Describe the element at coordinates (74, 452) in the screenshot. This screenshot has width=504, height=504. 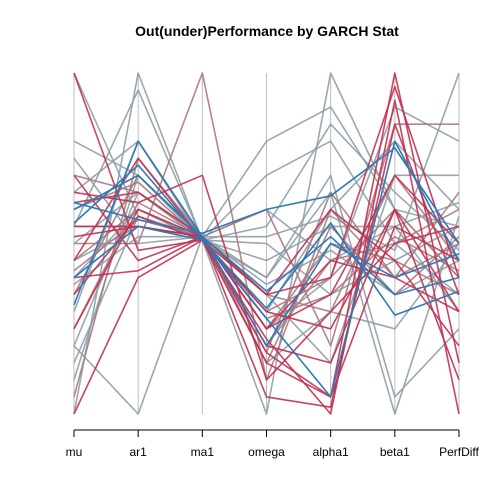
I see `x-tick-label-mu: mu` at that location.